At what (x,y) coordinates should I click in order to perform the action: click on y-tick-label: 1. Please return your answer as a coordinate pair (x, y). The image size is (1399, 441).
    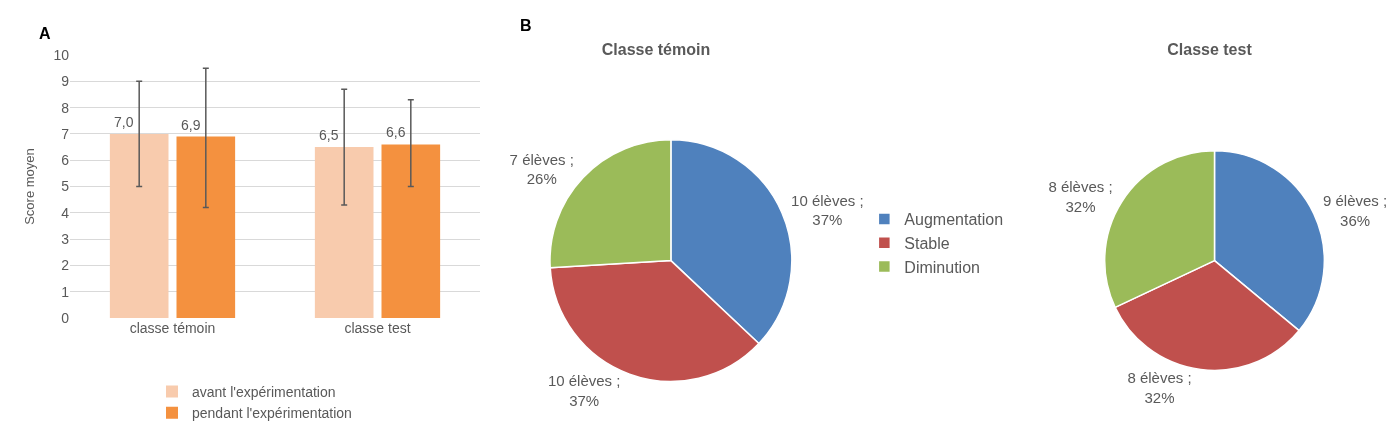
    Looking at the image, I should click on (65, 291).